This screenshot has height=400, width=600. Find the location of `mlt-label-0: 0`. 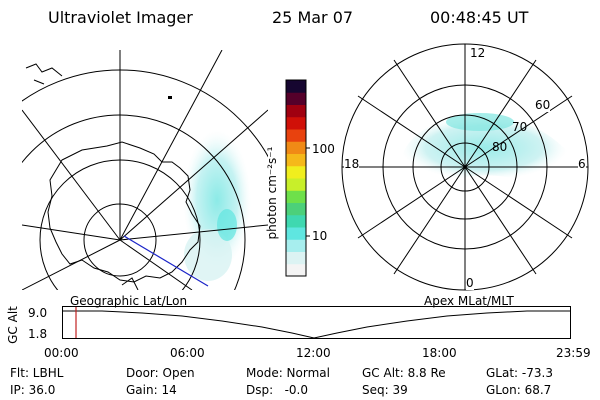

mlt-label-0: 0 is located at coordinates (470, 283).